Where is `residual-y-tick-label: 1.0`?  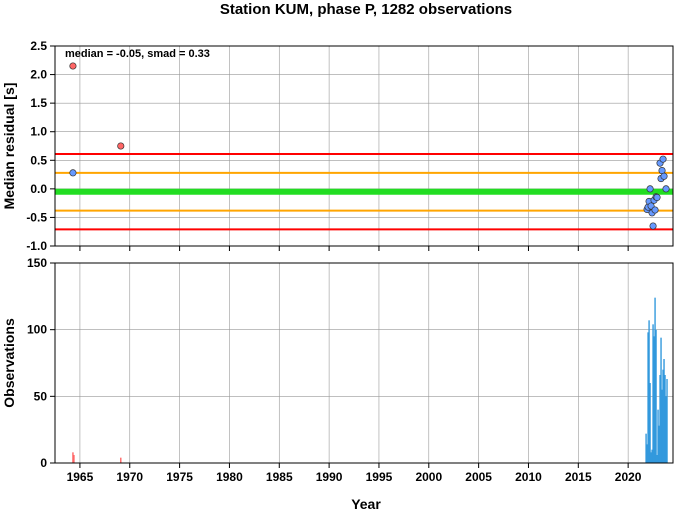
residual-y-tick-label: 1.0 is located at coordinates (38, 132).